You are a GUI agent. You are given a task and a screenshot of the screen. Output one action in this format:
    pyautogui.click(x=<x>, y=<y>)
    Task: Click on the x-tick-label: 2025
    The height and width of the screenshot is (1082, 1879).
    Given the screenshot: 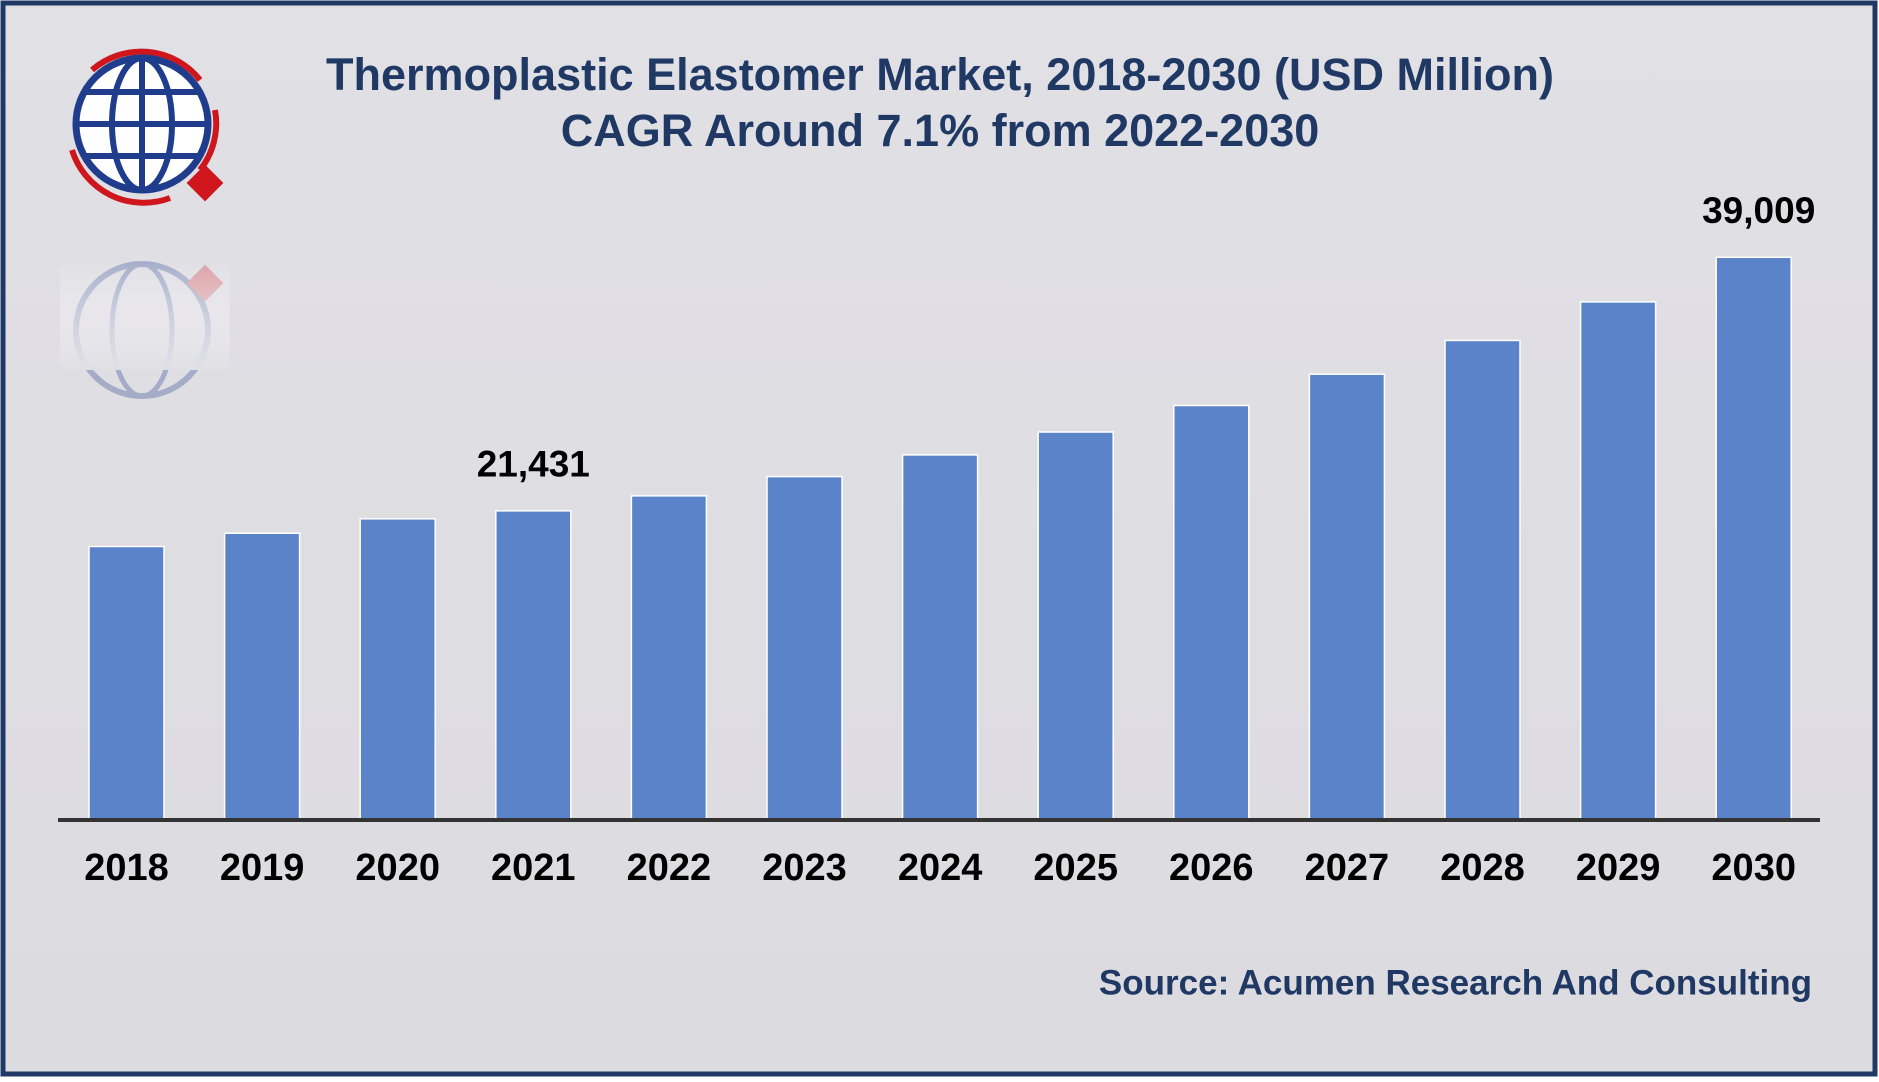 What is the action you would take?
    pyautogui.click(x=1075, y=868)
    